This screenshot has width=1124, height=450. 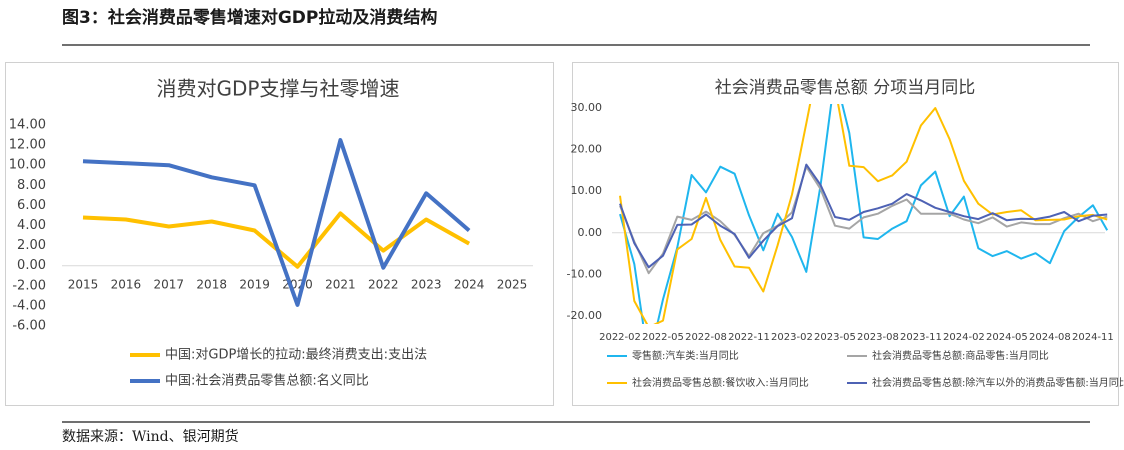 What do you see at coordinates (706, 337) in the screenshot?
I see `x-tick-label: 2022-08` at bounding box center [706, 337].